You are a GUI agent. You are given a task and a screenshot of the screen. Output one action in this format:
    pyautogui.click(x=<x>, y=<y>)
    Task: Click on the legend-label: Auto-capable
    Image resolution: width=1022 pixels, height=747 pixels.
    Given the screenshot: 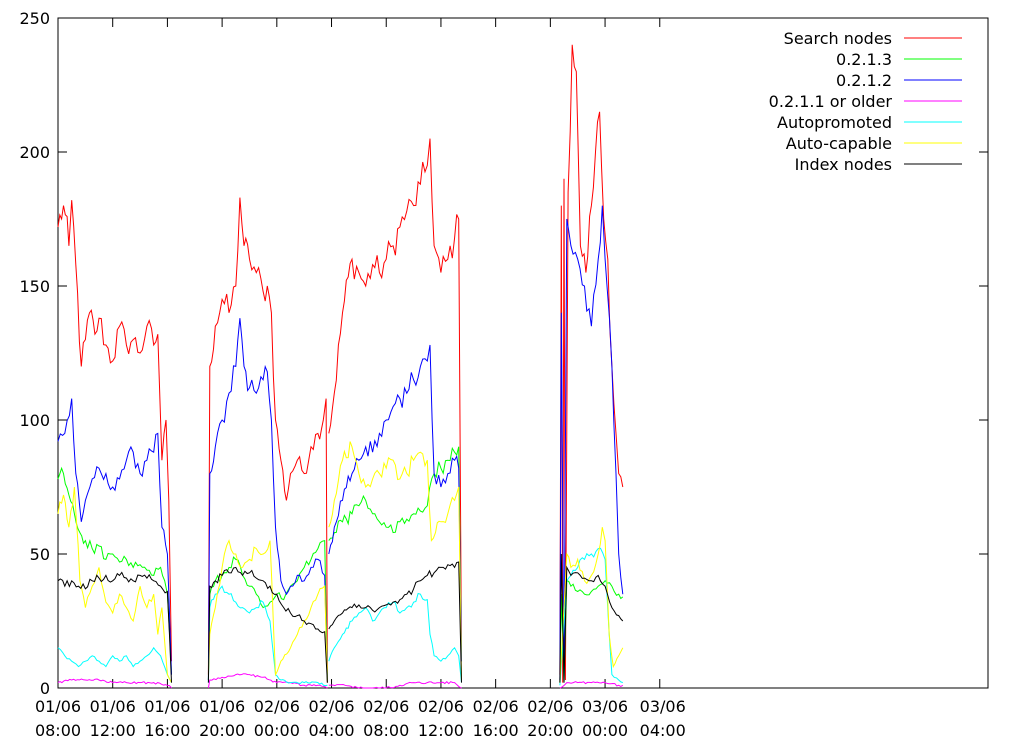 What is the action you would take?
    pyautogui.click(x=839, y=143)
    